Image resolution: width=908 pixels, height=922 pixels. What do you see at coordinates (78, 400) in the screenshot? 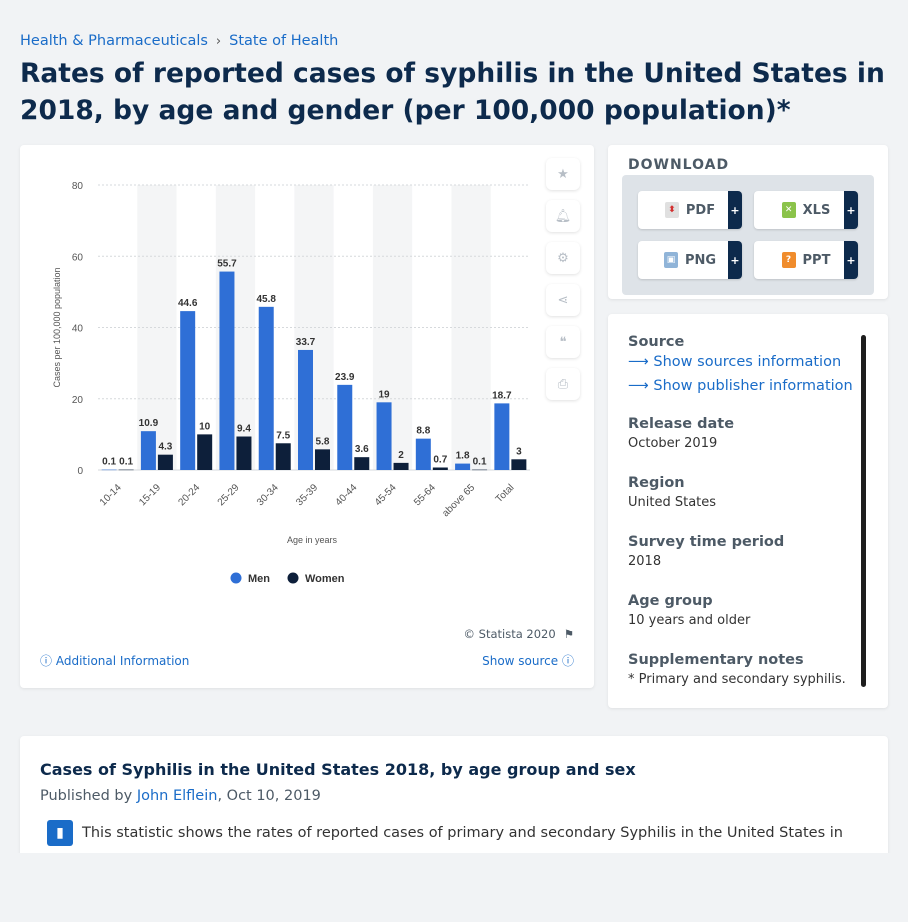
I see `y-tick-label: 20` at bounding box center [78, 400].